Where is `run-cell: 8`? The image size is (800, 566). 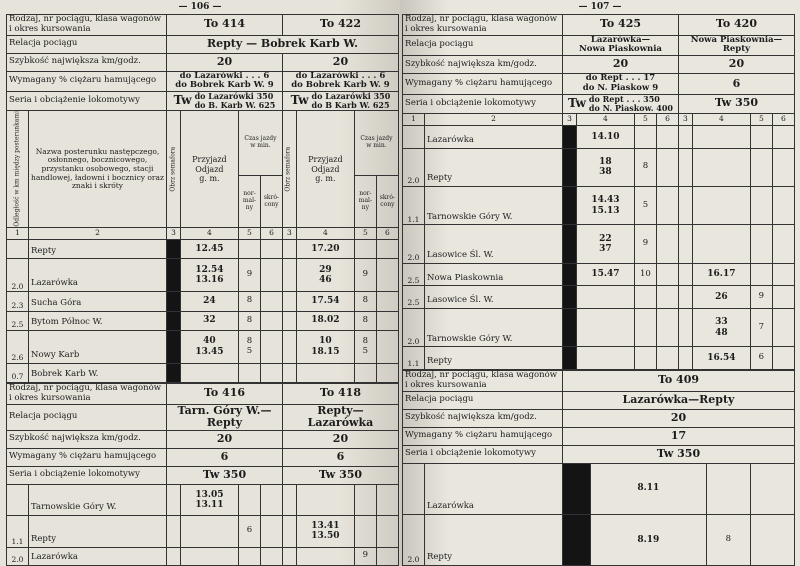 run-cell: 8 is located at coordinates (728, 539).